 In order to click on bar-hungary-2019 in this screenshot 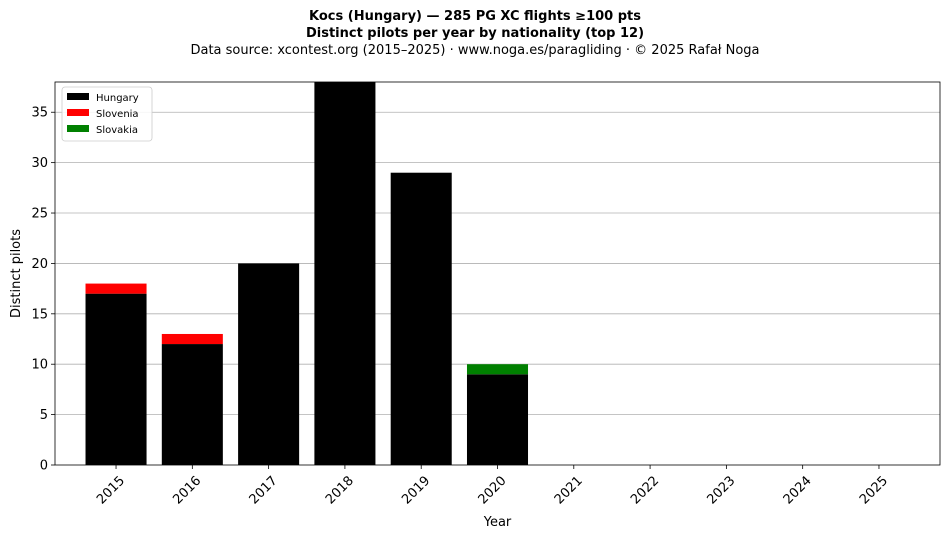, I will do `click(421, 319)`.